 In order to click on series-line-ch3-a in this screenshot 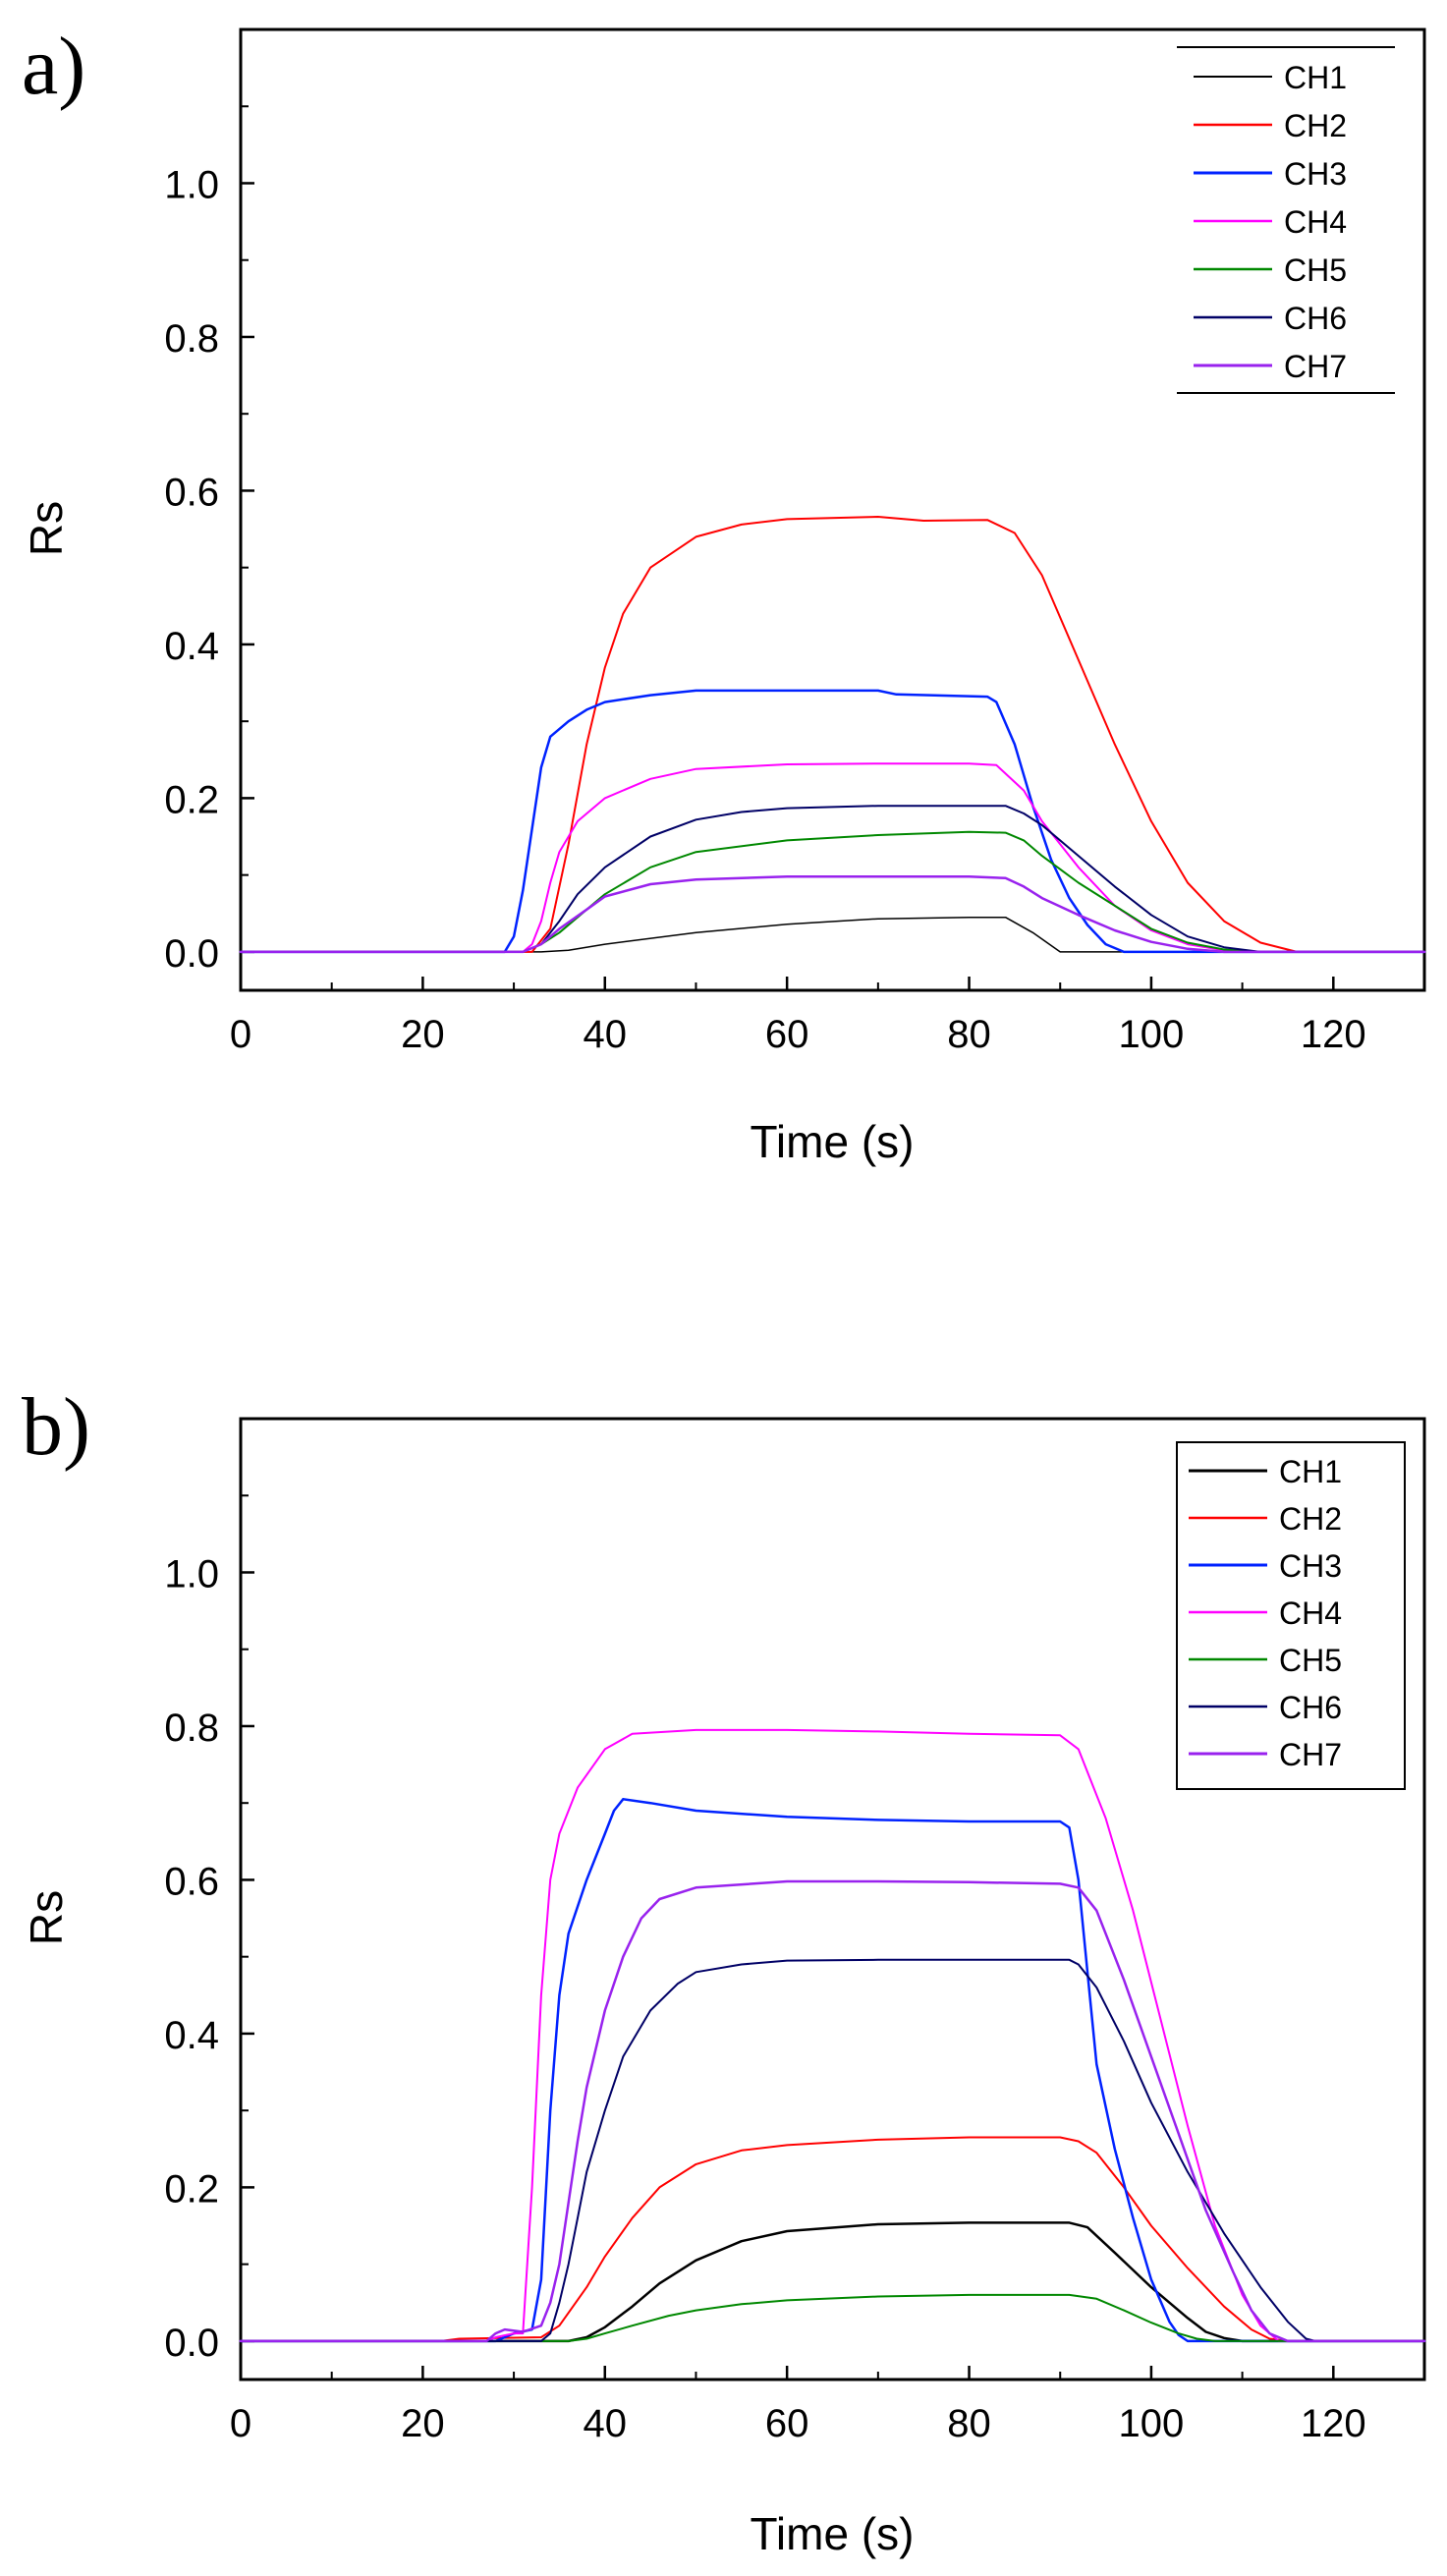, I will do `click(832, 821)`.